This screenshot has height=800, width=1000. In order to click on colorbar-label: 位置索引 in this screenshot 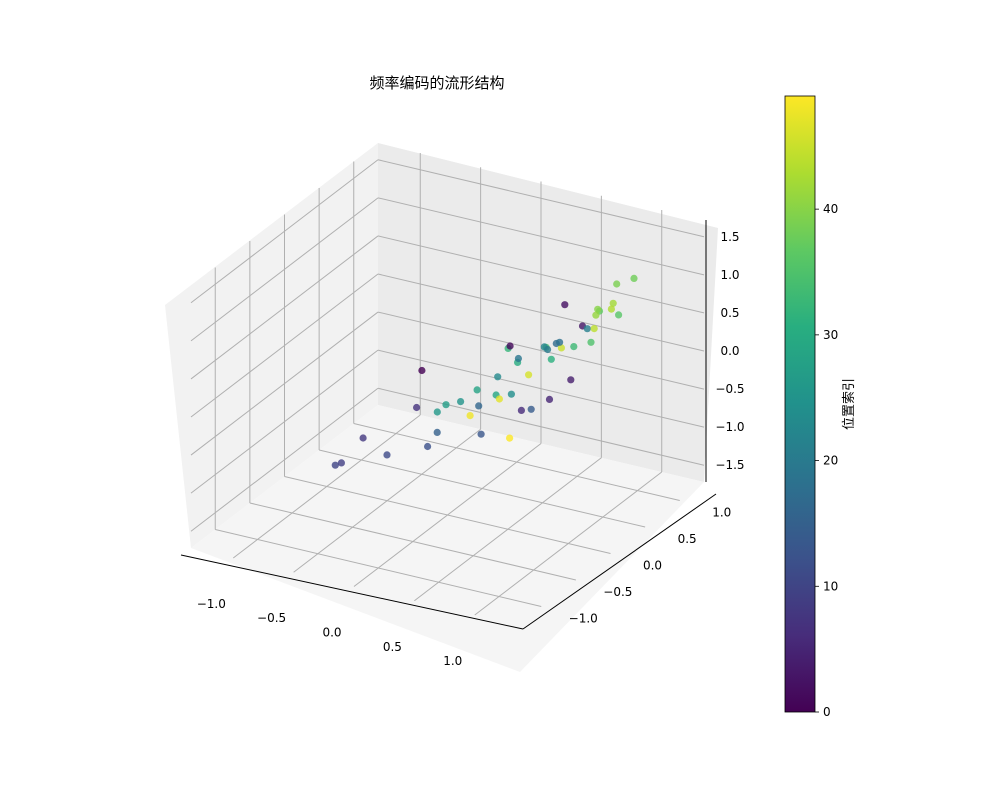, I will do `click(849, 404)`.